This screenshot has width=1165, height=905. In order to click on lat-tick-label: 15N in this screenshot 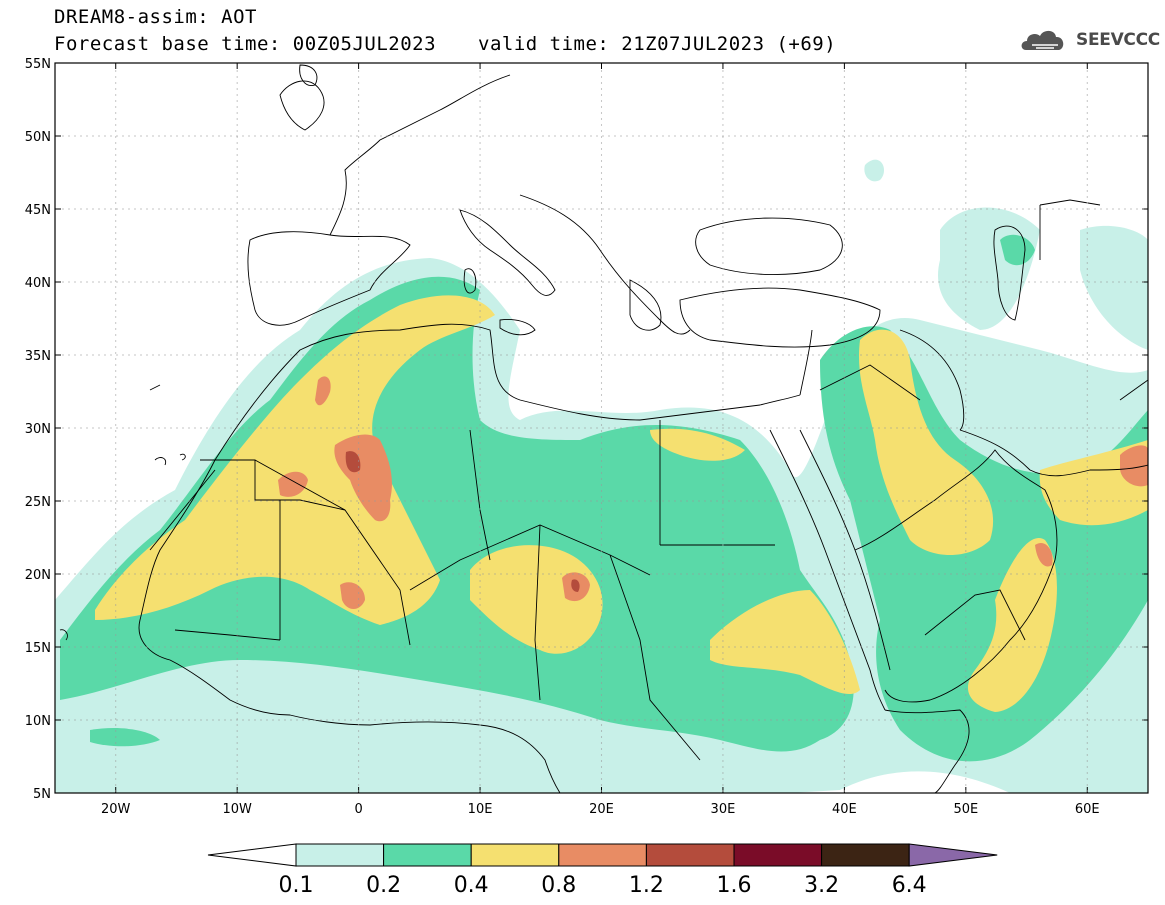, I will do `click(38, 648)`.